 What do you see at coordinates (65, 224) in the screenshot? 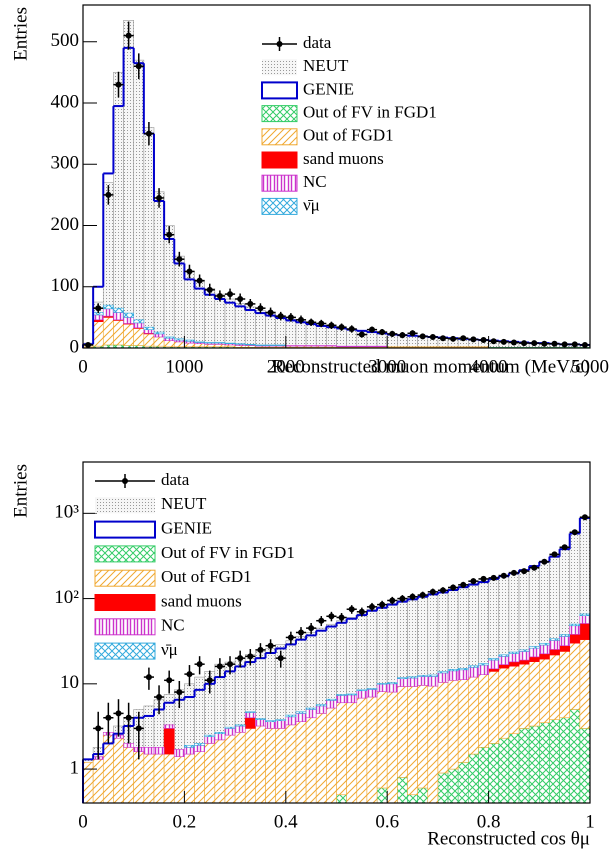
I see `y-tick-label: 200` at bounding box center [65, 224].